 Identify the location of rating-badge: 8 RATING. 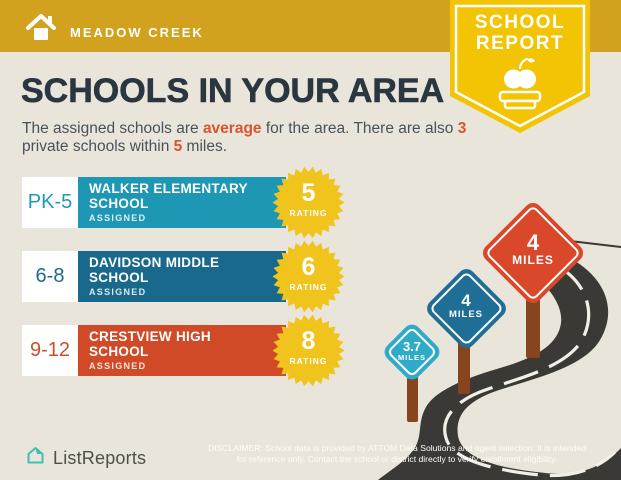
(308, 350).